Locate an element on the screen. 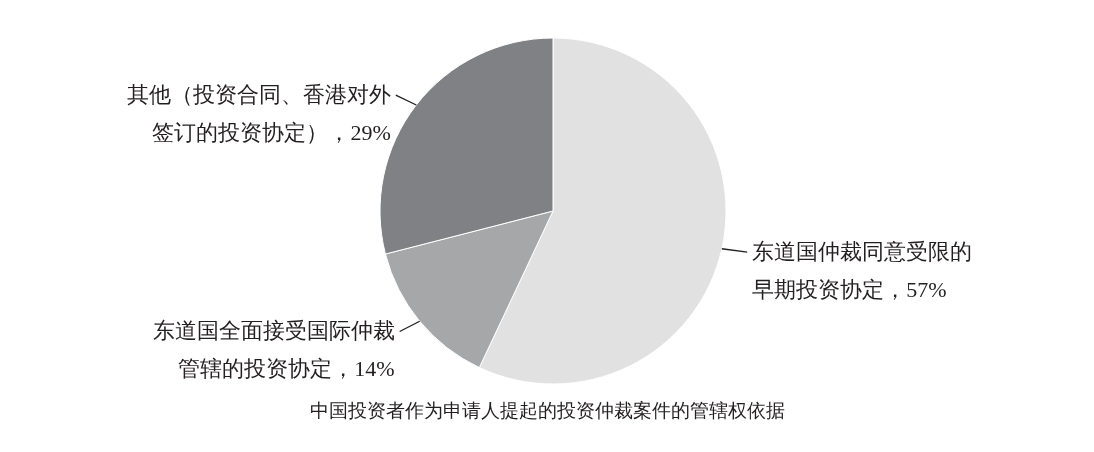 The image size is (1094, 452). text: 中国投资者作为申请人提起的投资仲裁案件的管辖权依据 is located at coordinates (547, 410).